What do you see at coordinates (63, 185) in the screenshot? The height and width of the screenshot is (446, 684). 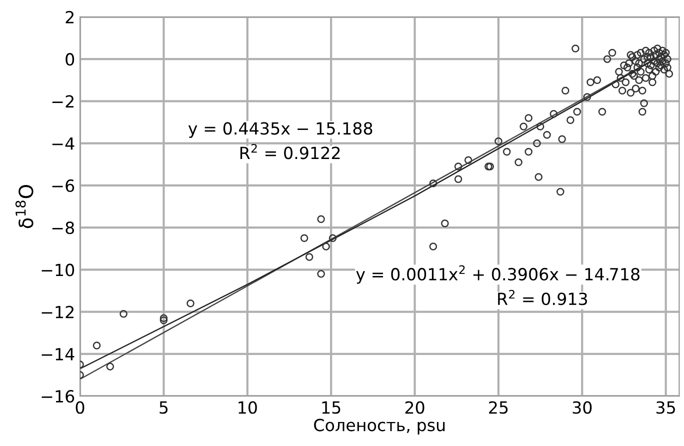 I see `y-tick-label: −6` at bounding box center [63, 185].